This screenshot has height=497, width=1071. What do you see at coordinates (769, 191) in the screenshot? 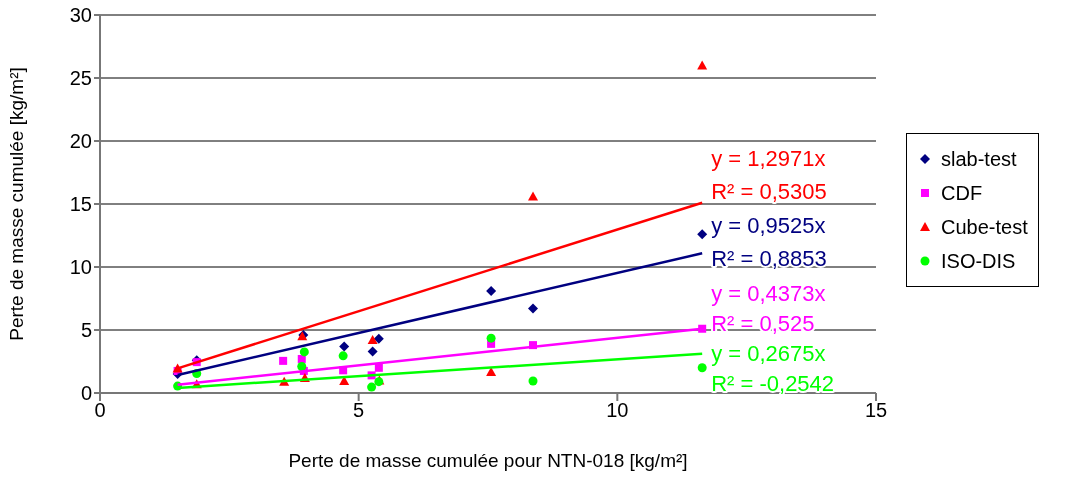
I see `annotation: R² = 0,5305` at bounding box center [769, 191].